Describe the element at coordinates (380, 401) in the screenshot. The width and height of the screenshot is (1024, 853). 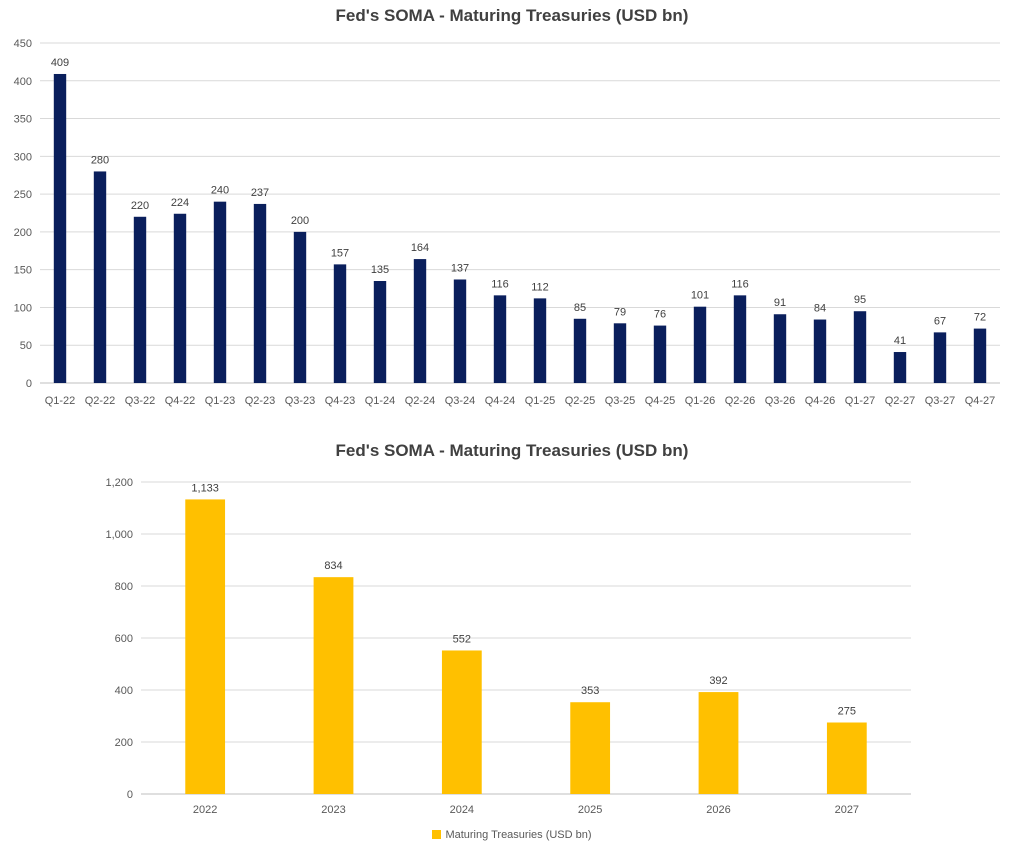
I see `x-tick-label: Q1-24` at that location.